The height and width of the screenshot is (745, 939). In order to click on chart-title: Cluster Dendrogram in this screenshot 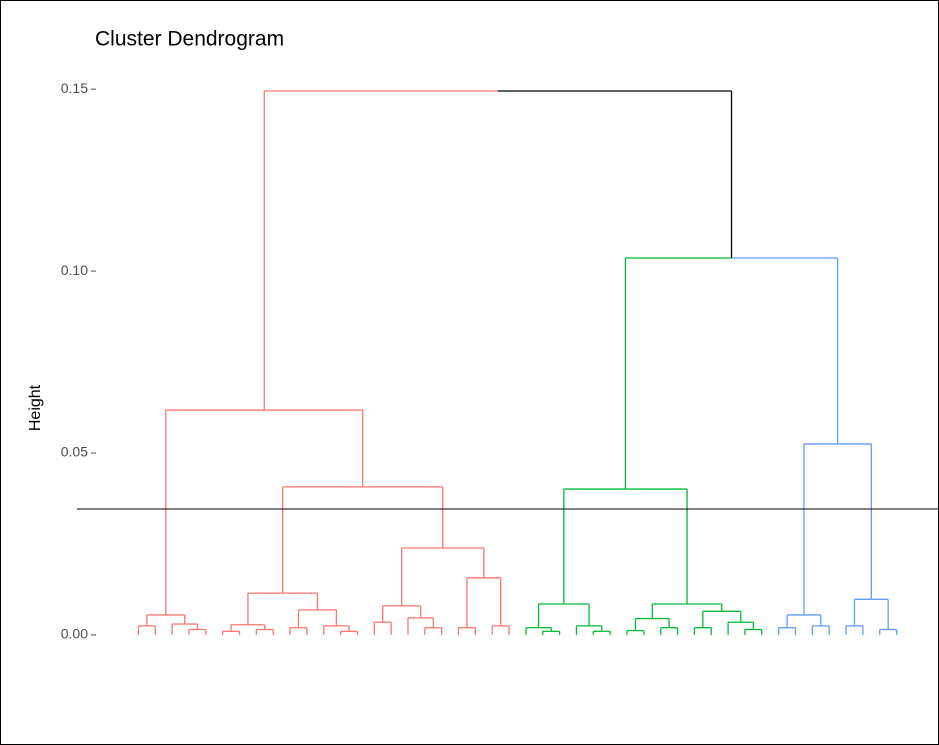, I will do `click(189, 39)`.